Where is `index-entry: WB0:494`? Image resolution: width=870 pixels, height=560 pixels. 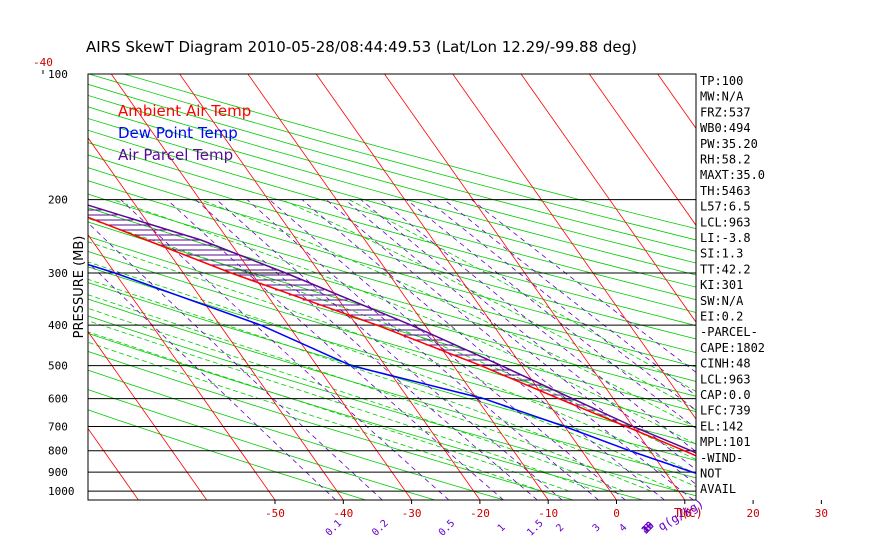
index-entry: WB0:494 is located at coordinates (725, 128).